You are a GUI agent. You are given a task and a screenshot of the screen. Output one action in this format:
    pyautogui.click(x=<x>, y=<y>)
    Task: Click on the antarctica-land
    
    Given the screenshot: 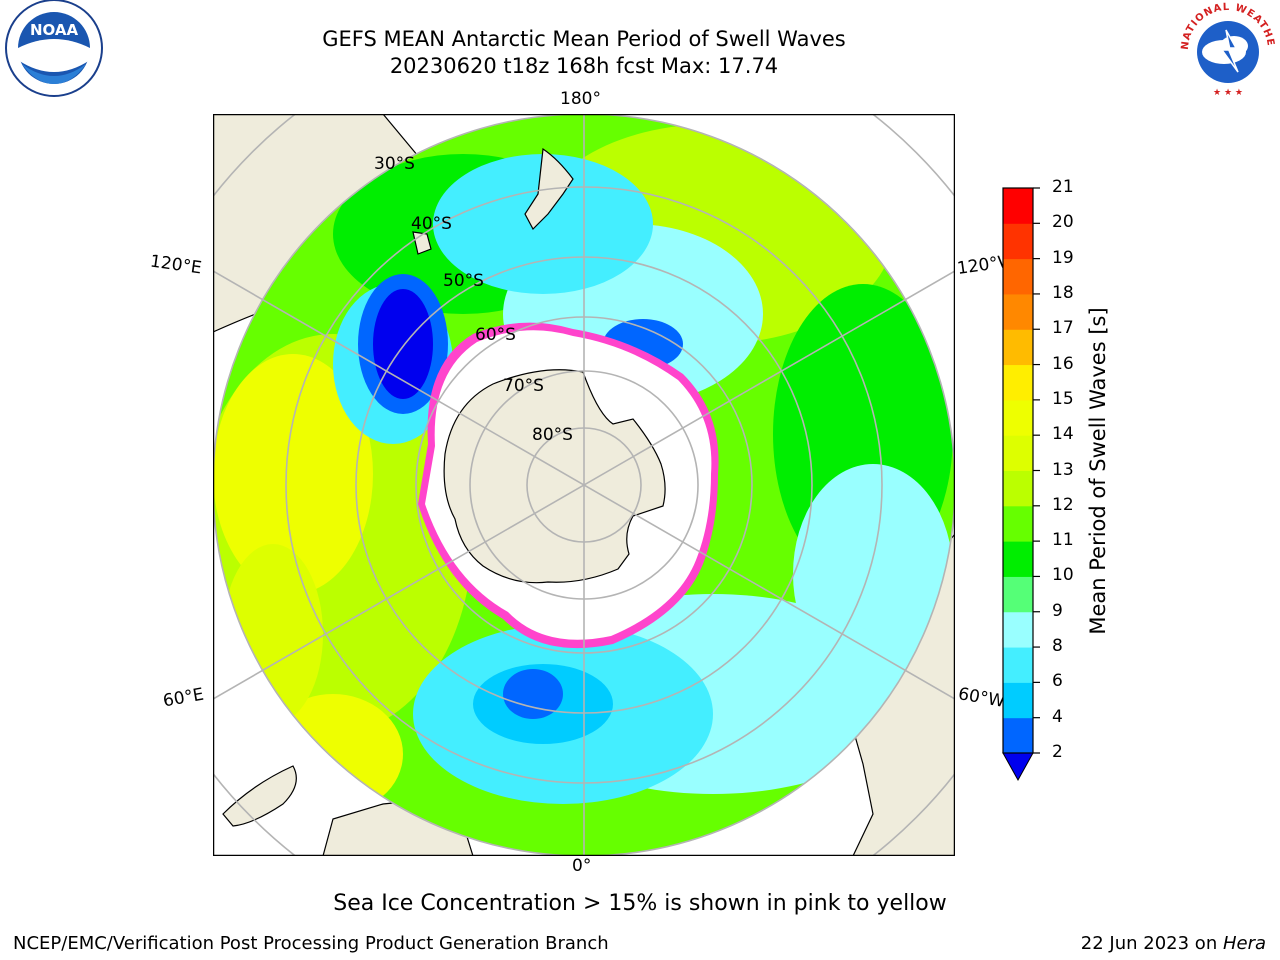 What is the action you would take?
    pyautogui.click(x=554, y=476)
    